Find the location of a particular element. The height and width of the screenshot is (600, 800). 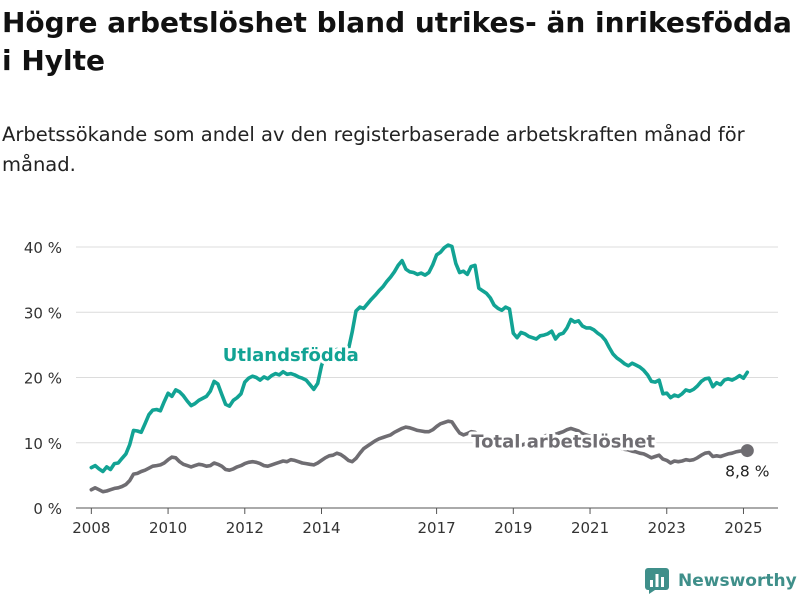

x-tick-label: 2017 is located at coordinates (436, 528).